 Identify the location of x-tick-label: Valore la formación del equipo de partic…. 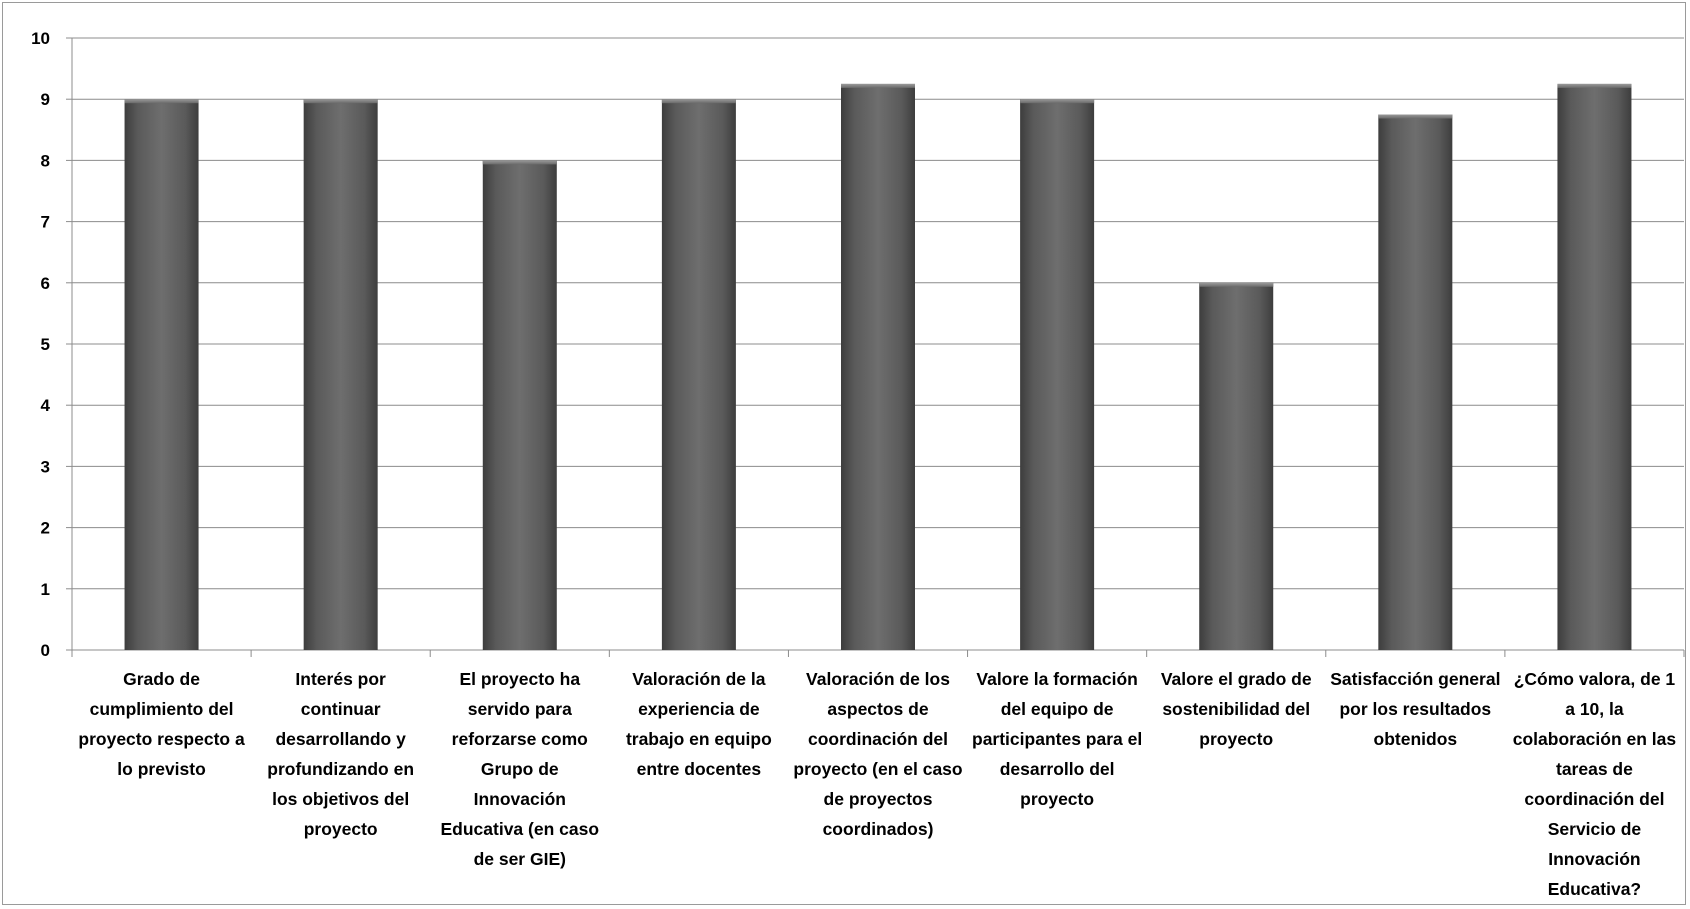
(1057, 739).